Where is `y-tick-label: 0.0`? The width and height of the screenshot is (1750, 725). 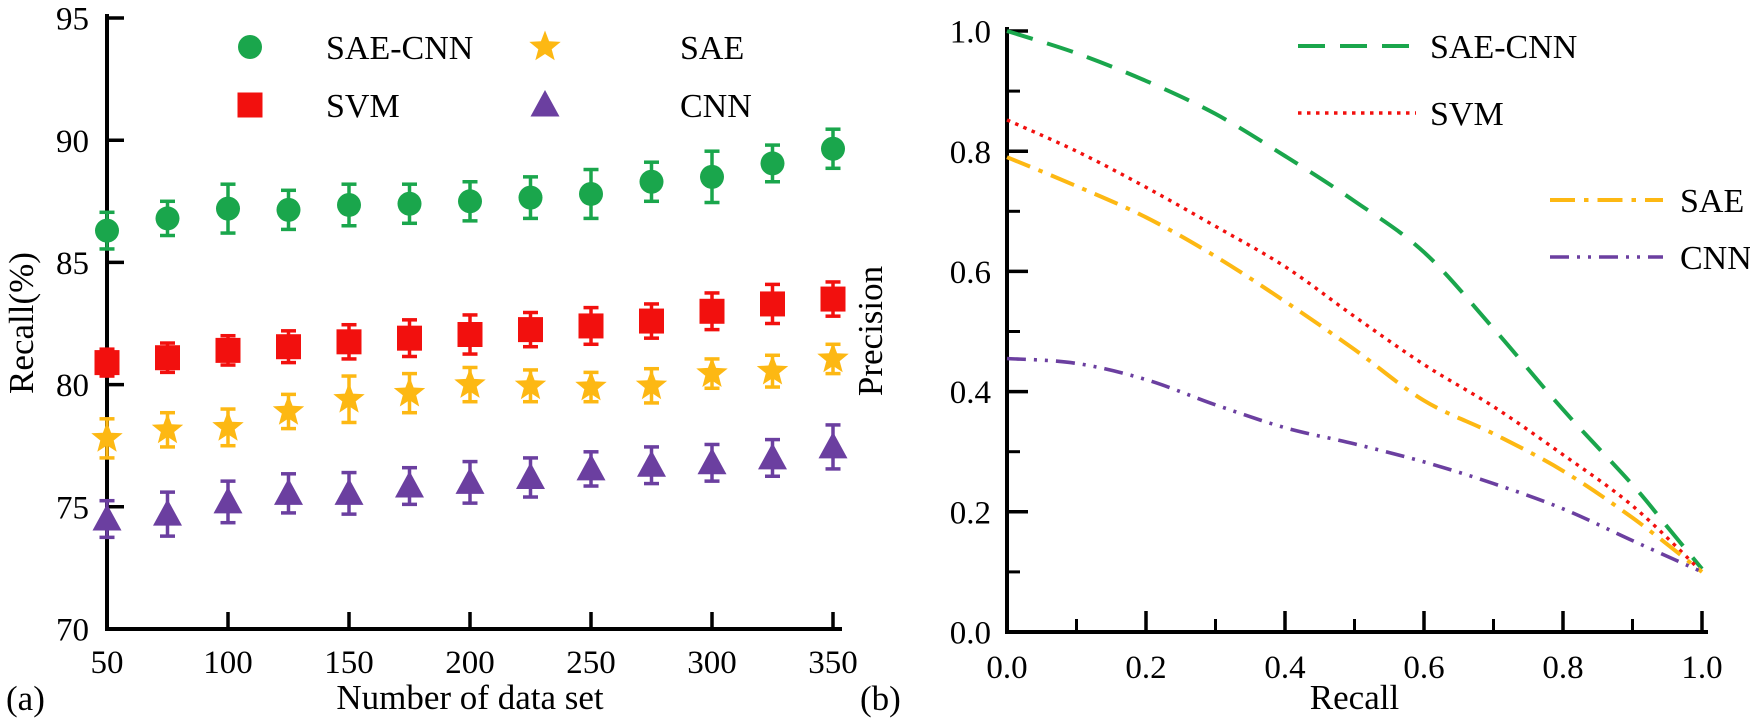
y-tick-label: 0.0 is located at coordinates (970, 634).